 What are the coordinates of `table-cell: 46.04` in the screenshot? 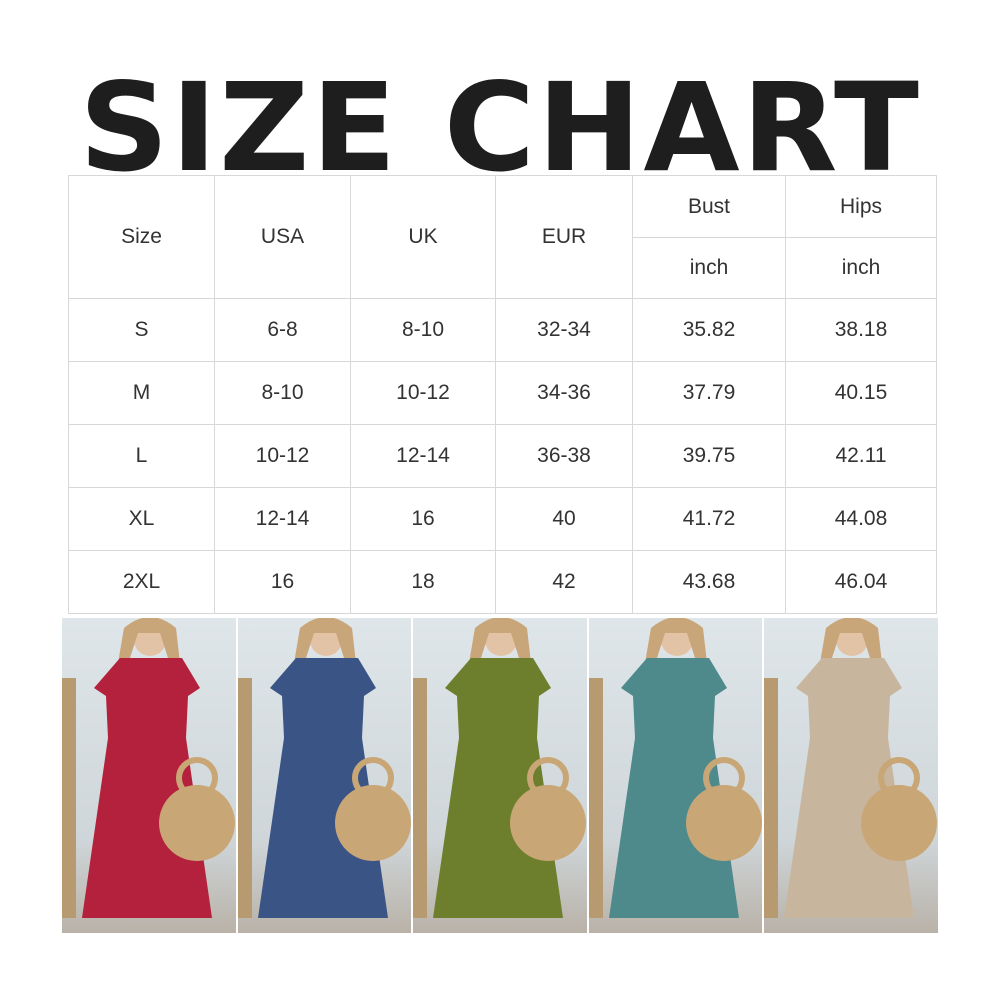 It's located at (861, 582).